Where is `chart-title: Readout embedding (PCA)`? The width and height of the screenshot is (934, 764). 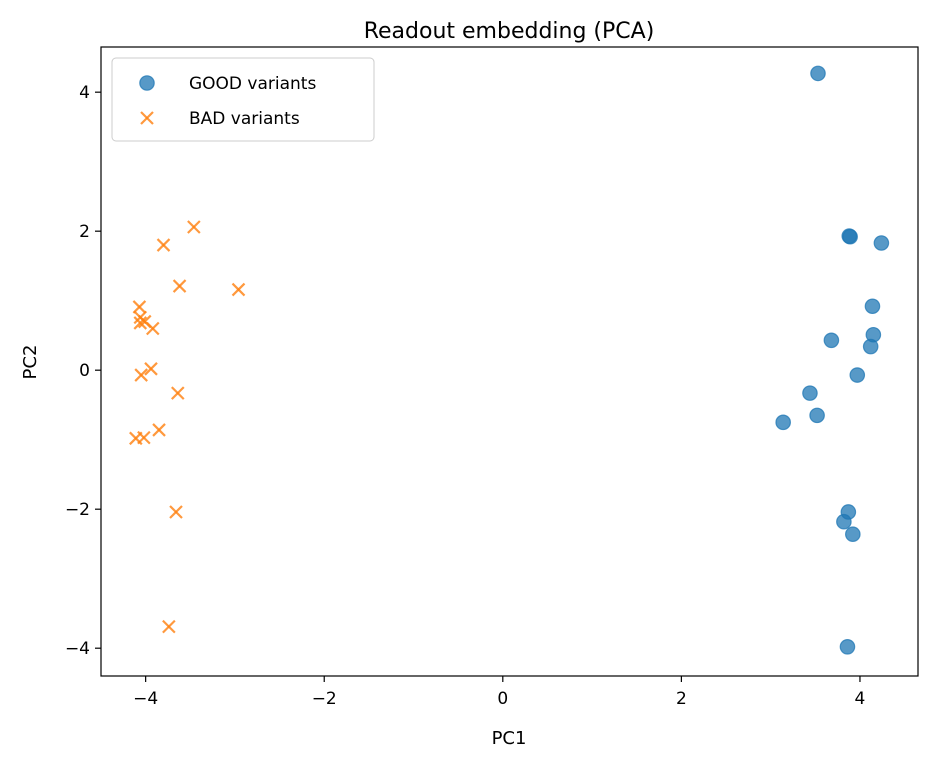 chart-title: Readout embedding (PCA) is located at coordinates (509, 31).